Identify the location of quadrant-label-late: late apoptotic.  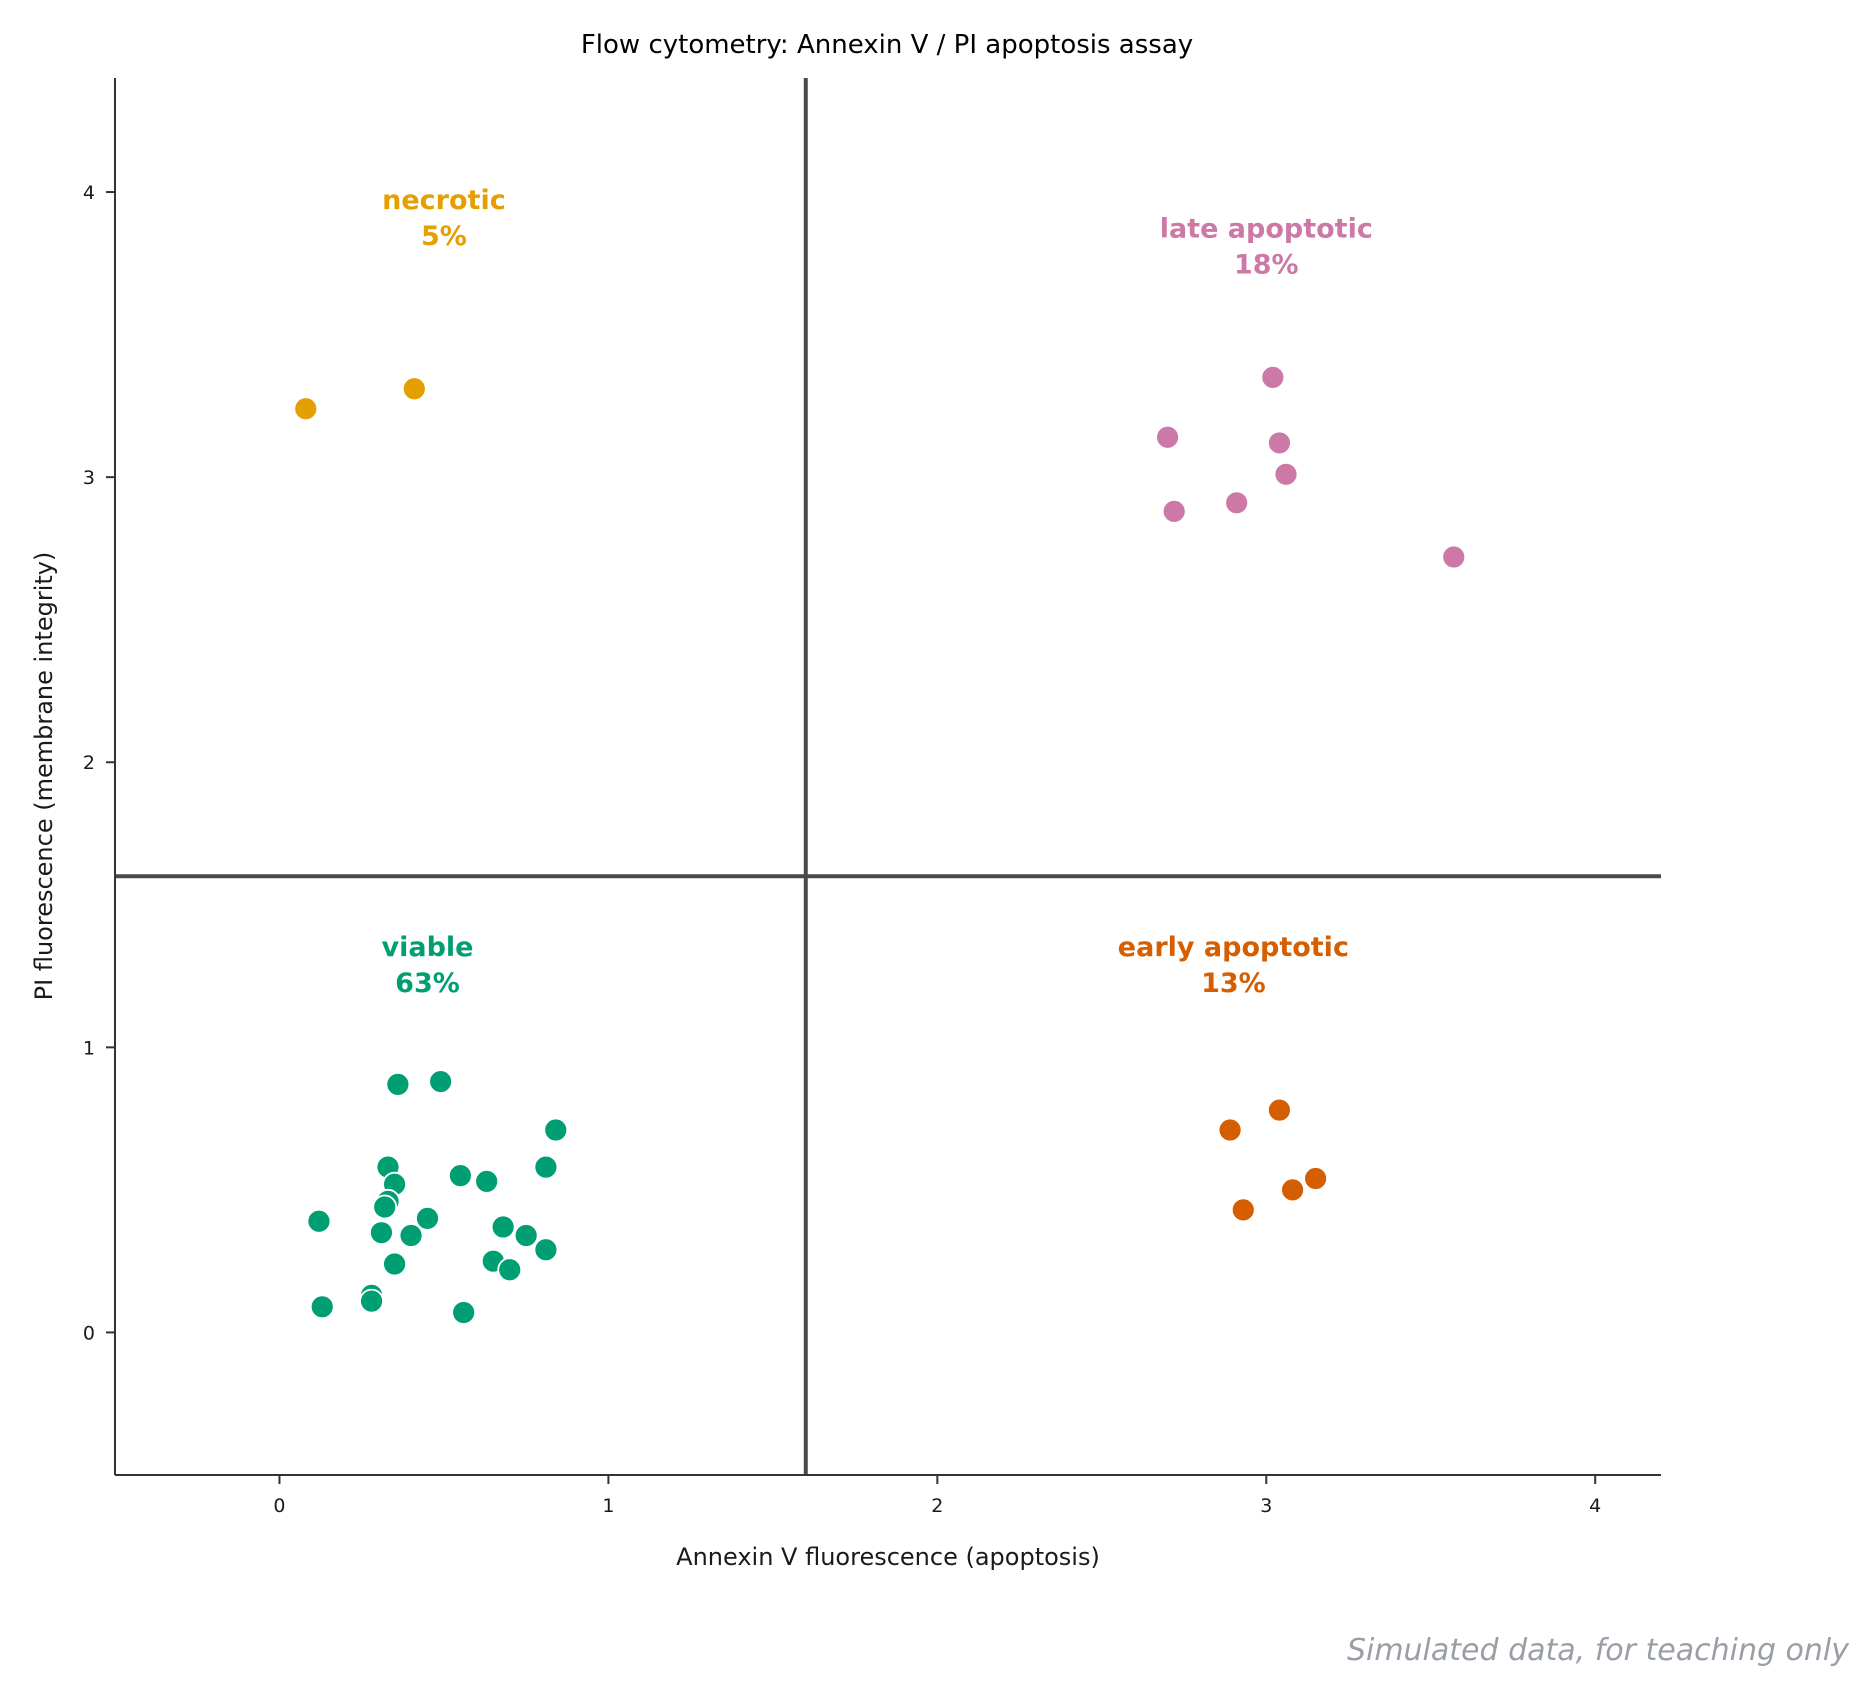
(1266, 228).